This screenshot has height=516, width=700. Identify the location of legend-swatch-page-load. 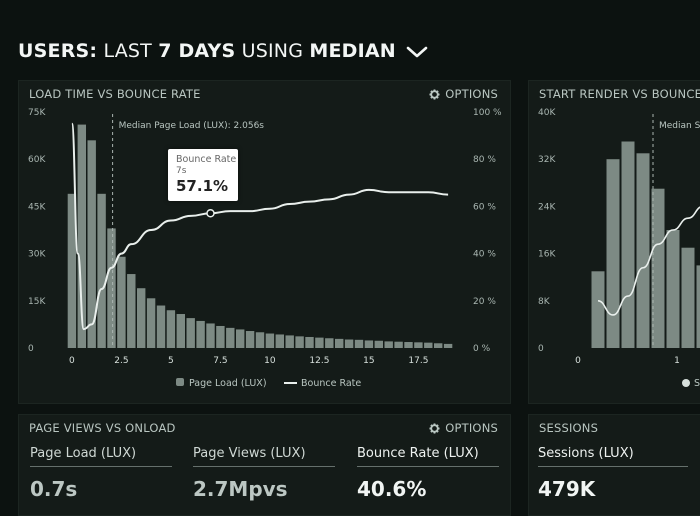
(180, 382).